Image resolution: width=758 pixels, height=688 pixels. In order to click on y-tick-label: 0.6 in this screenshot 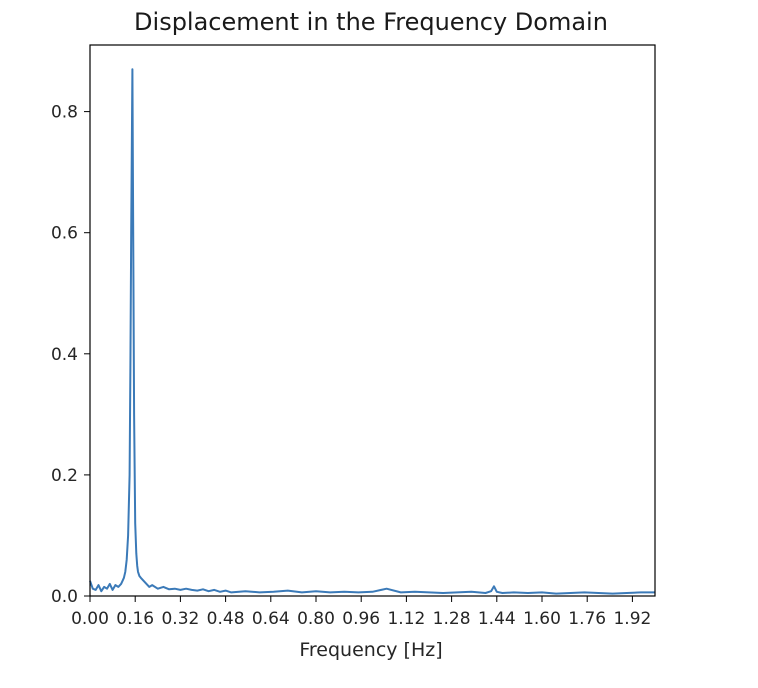, I will do `click(64, 234)`.